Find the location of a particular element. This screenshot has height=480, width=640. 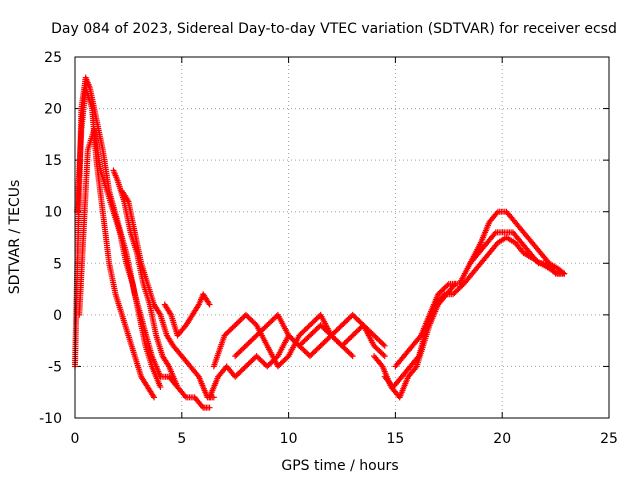

series-track-c is located at coordinates (120, 258).